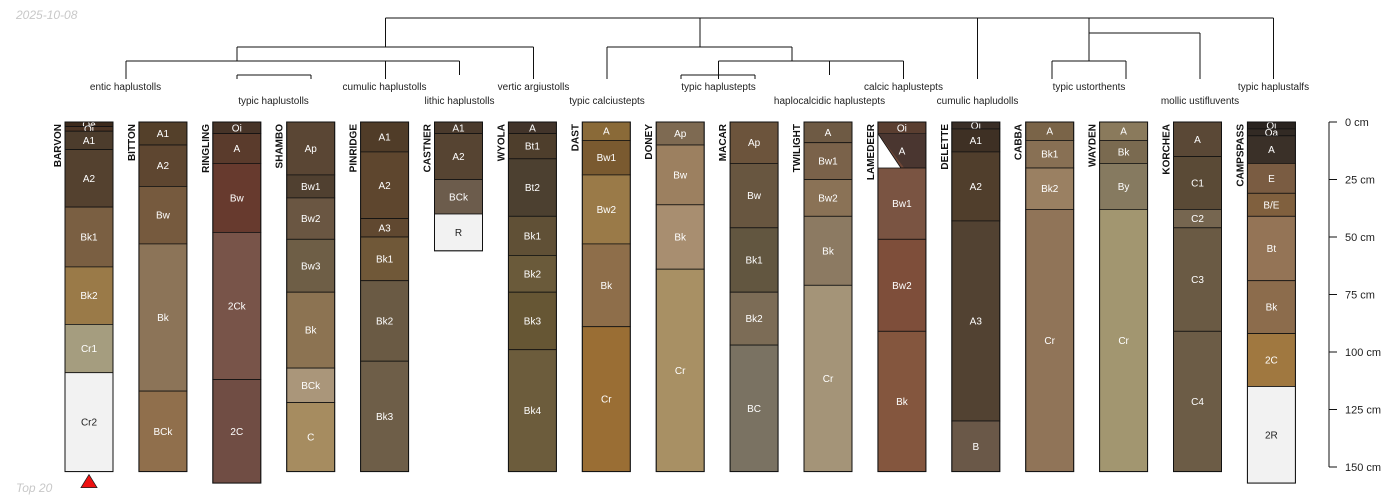  I want to click on axis-tick-label: 75 cm, so click(1360, 296).